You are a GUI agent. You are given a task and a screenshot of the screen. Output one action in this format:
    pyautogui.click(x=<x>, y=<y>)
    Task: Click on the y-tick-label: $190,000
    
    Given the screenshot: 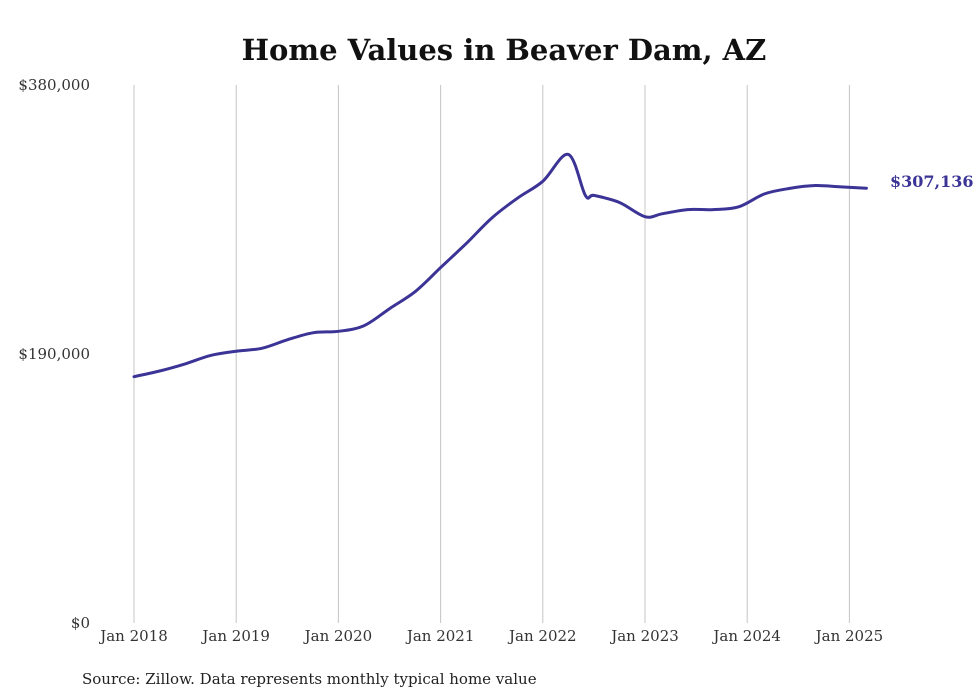 What is the action you would take?
    pyautogui.click(x=54, y=354)
    